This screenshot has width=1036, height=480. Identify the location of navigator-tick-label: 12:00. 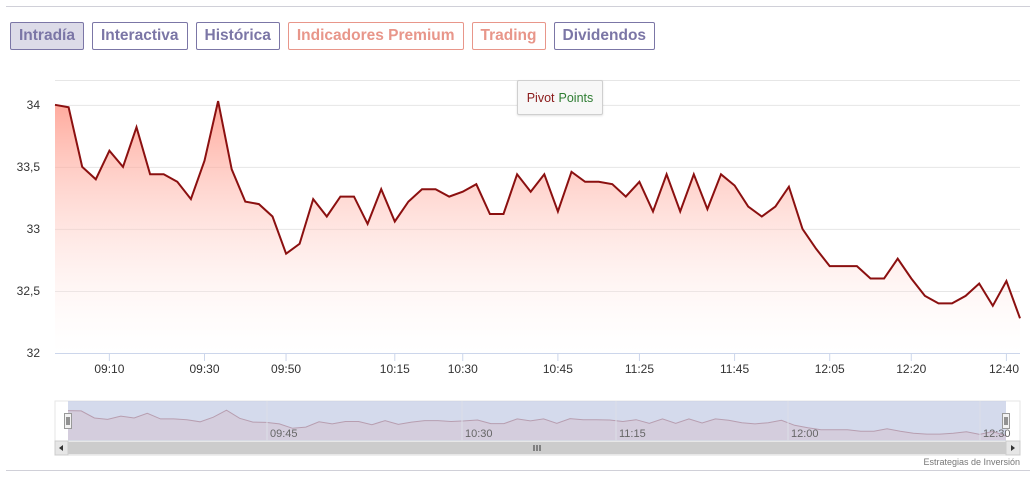
(805, 434).